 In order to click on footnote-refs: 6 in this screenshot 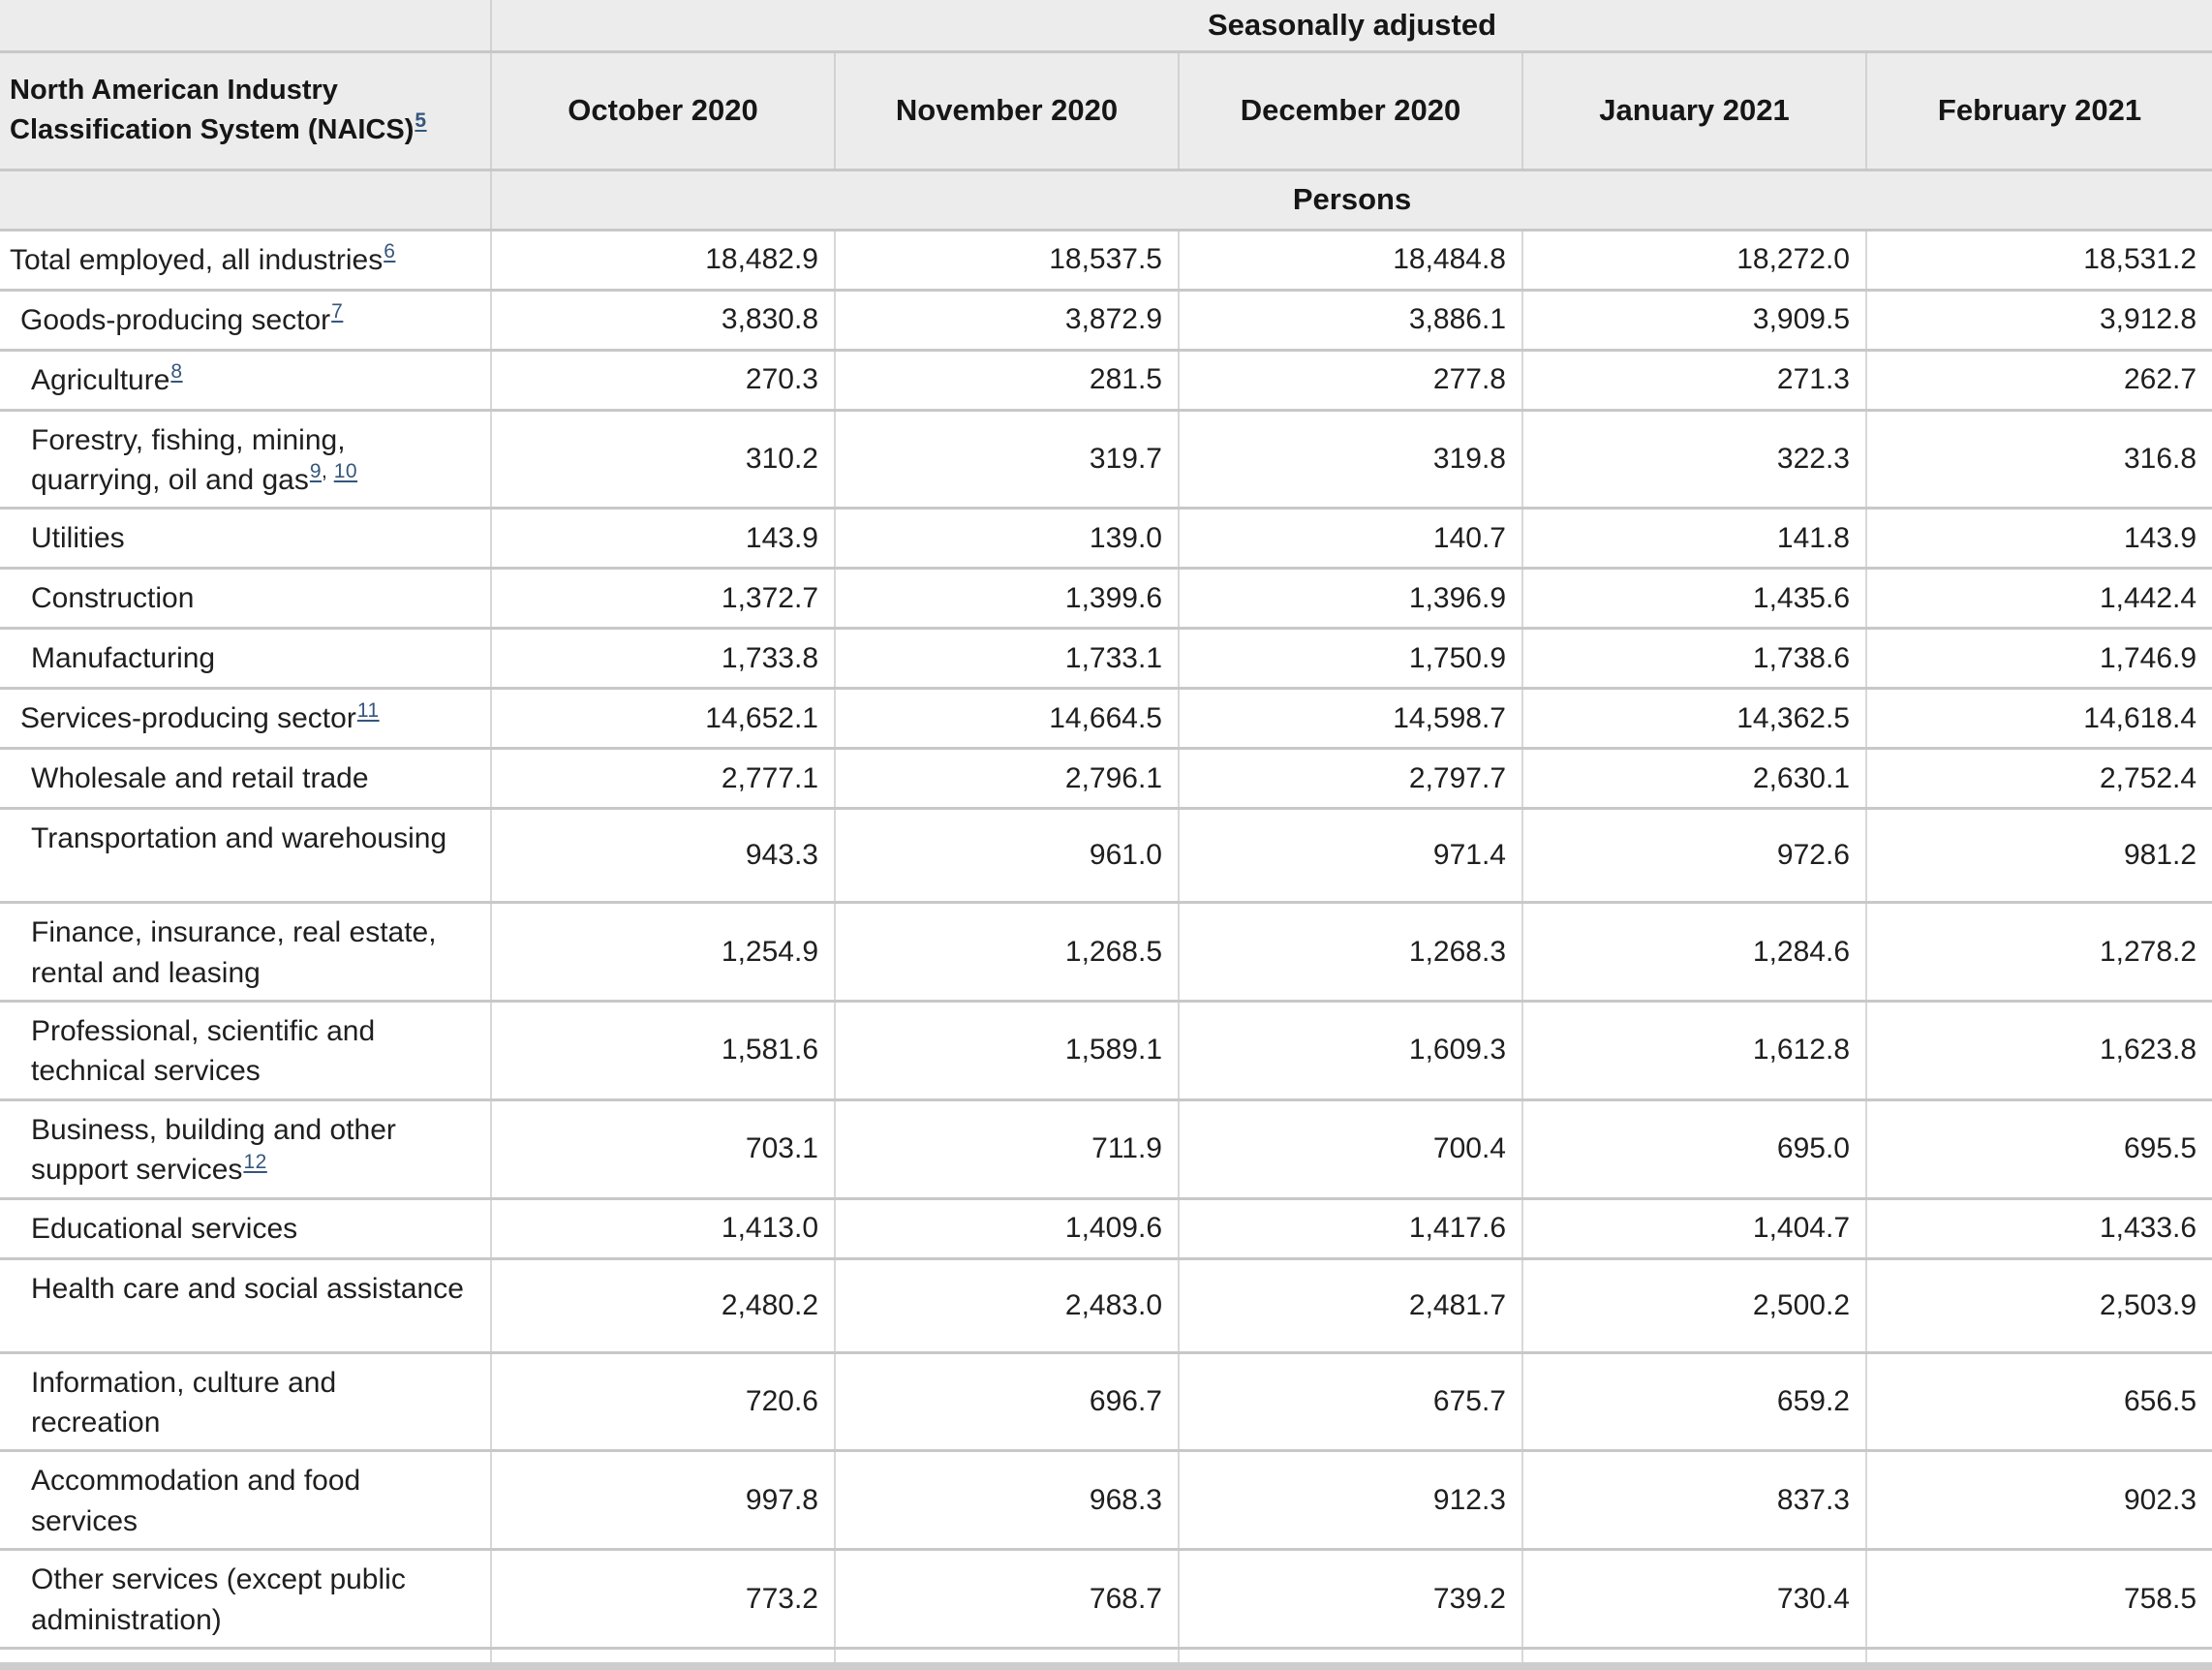, I will do `click(390, 251)`.